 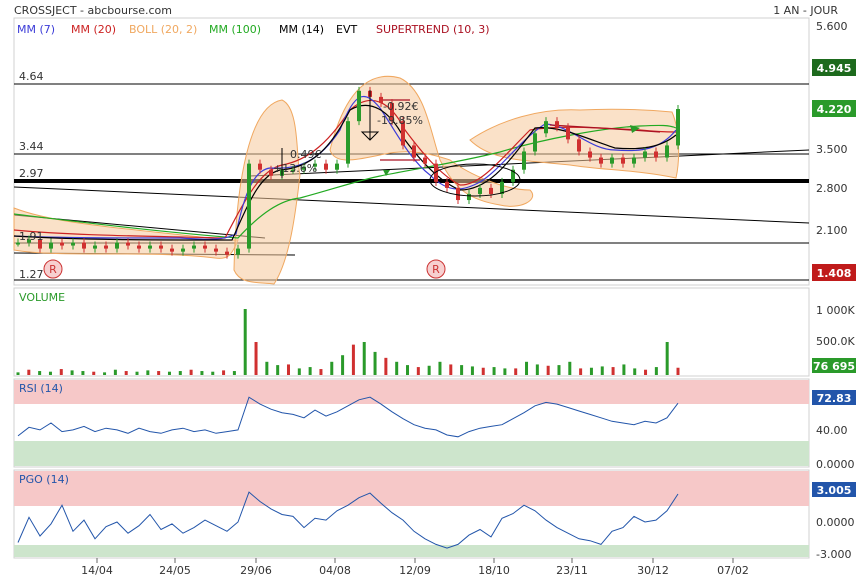 I want to click on level-label-344: 3.44, so click(x=31, y=146).